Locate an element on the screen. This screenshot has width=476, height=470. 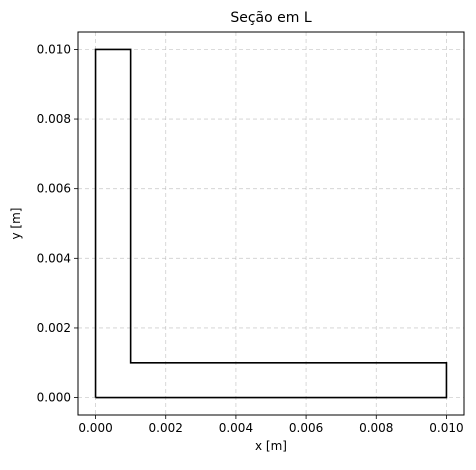
y-tick-label: 0.002 is located at coordinates (54, 328).